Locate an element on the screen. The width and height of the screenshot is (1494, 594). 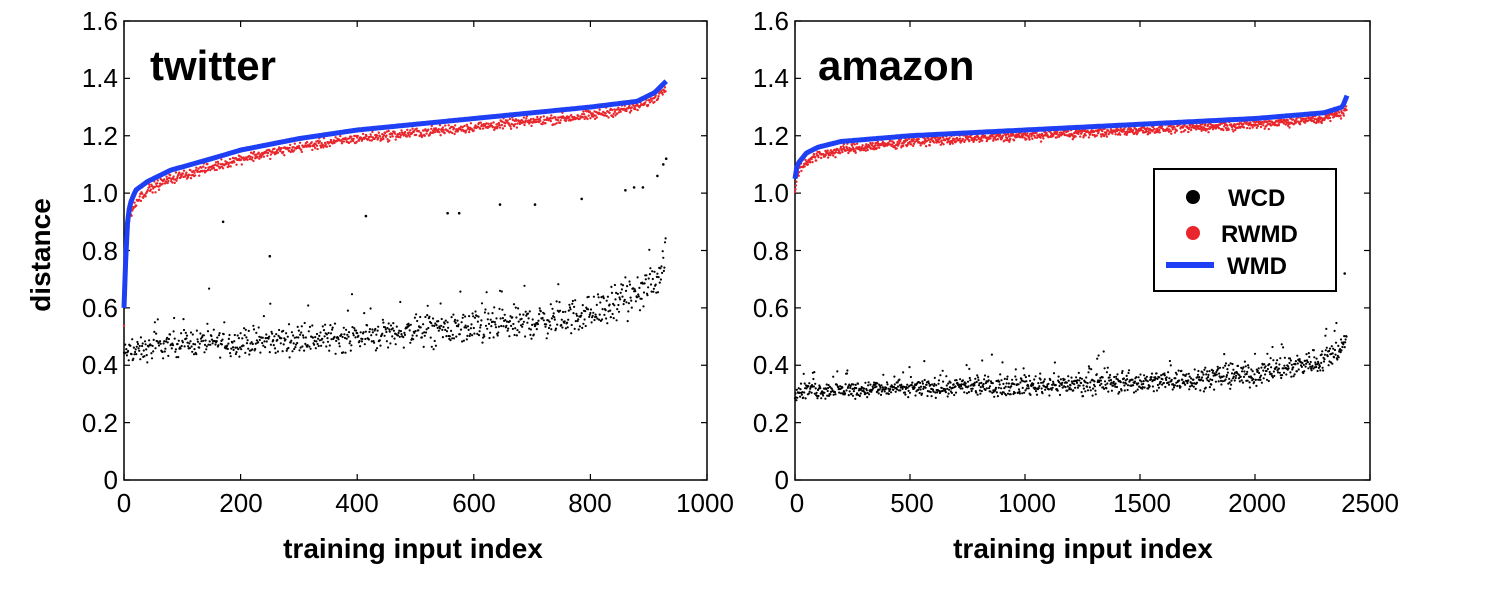
legend-marker-rwmd is located at coordinates (1193, 233).